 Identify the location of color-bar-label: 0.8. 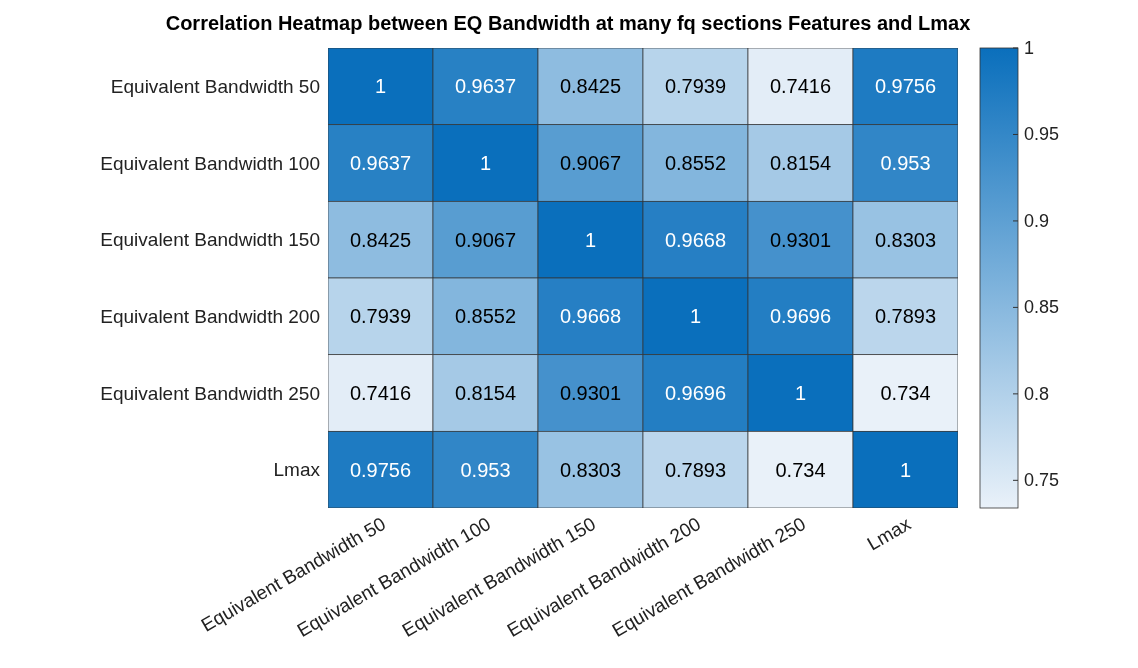
(1037, 393).